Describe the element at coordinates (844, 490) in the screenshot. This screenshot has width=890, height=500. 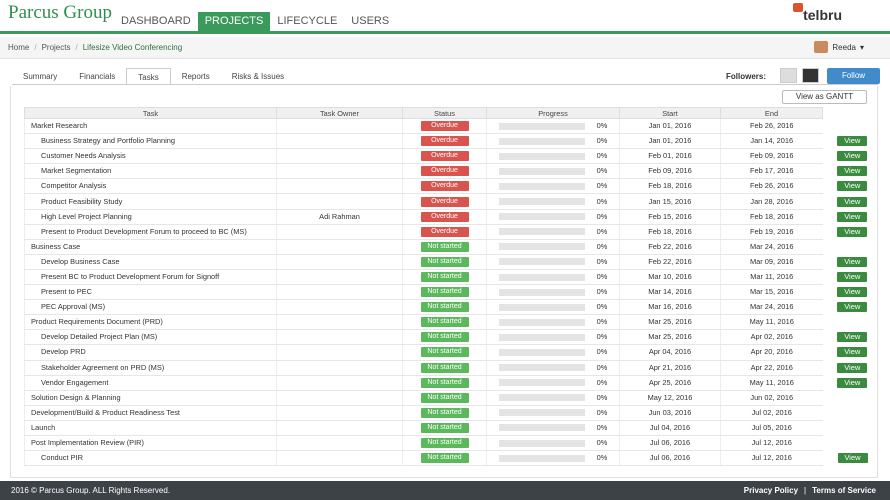
I see `footer-link: Terms of Service` at that location.